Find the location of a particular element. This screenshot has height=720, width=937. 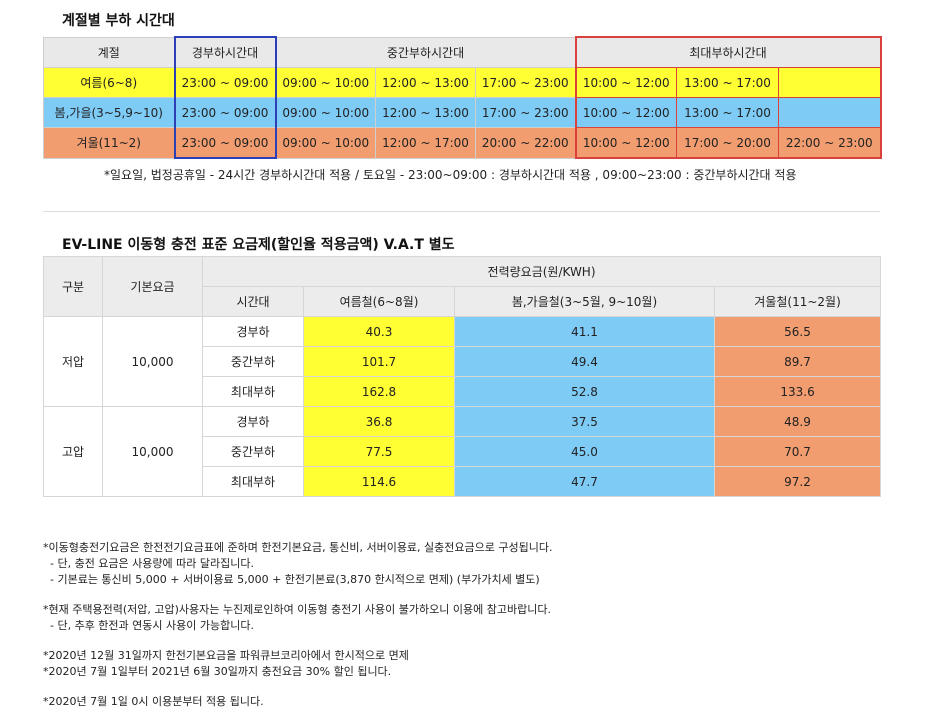

rate-header-row-1: 구분 기본요금 전력량요금(원/KWH) is located at coordinates (462, 286).